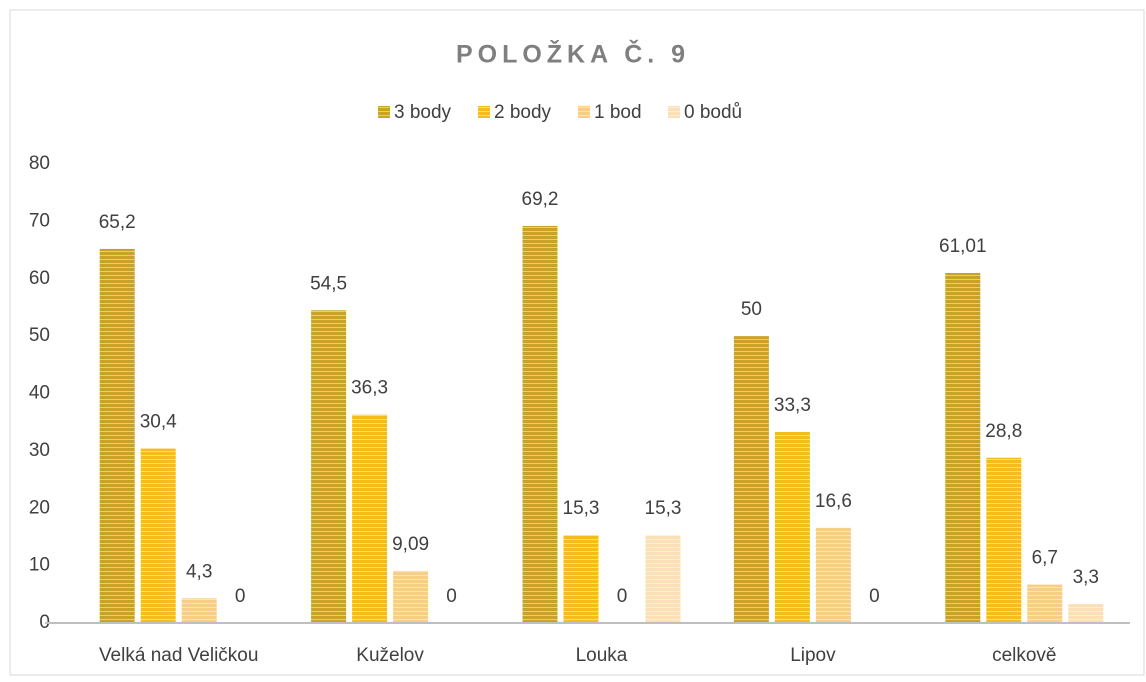  Describe the element at coordinates (39, 163) in the screenshot. I see `y-tick-label: 80` at that location.